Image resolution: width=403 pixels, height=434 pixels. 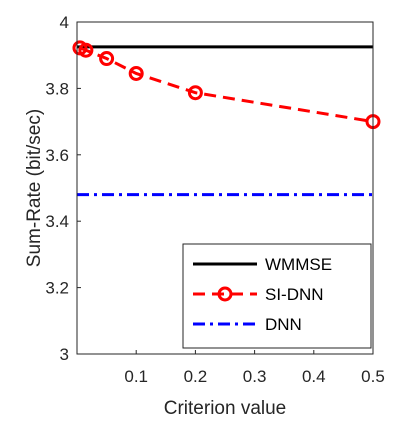 What do you see at coordinates (314, 376) in the screenshot?
I see `x-tick-label: 0.4` at bounding box center [314, 376].